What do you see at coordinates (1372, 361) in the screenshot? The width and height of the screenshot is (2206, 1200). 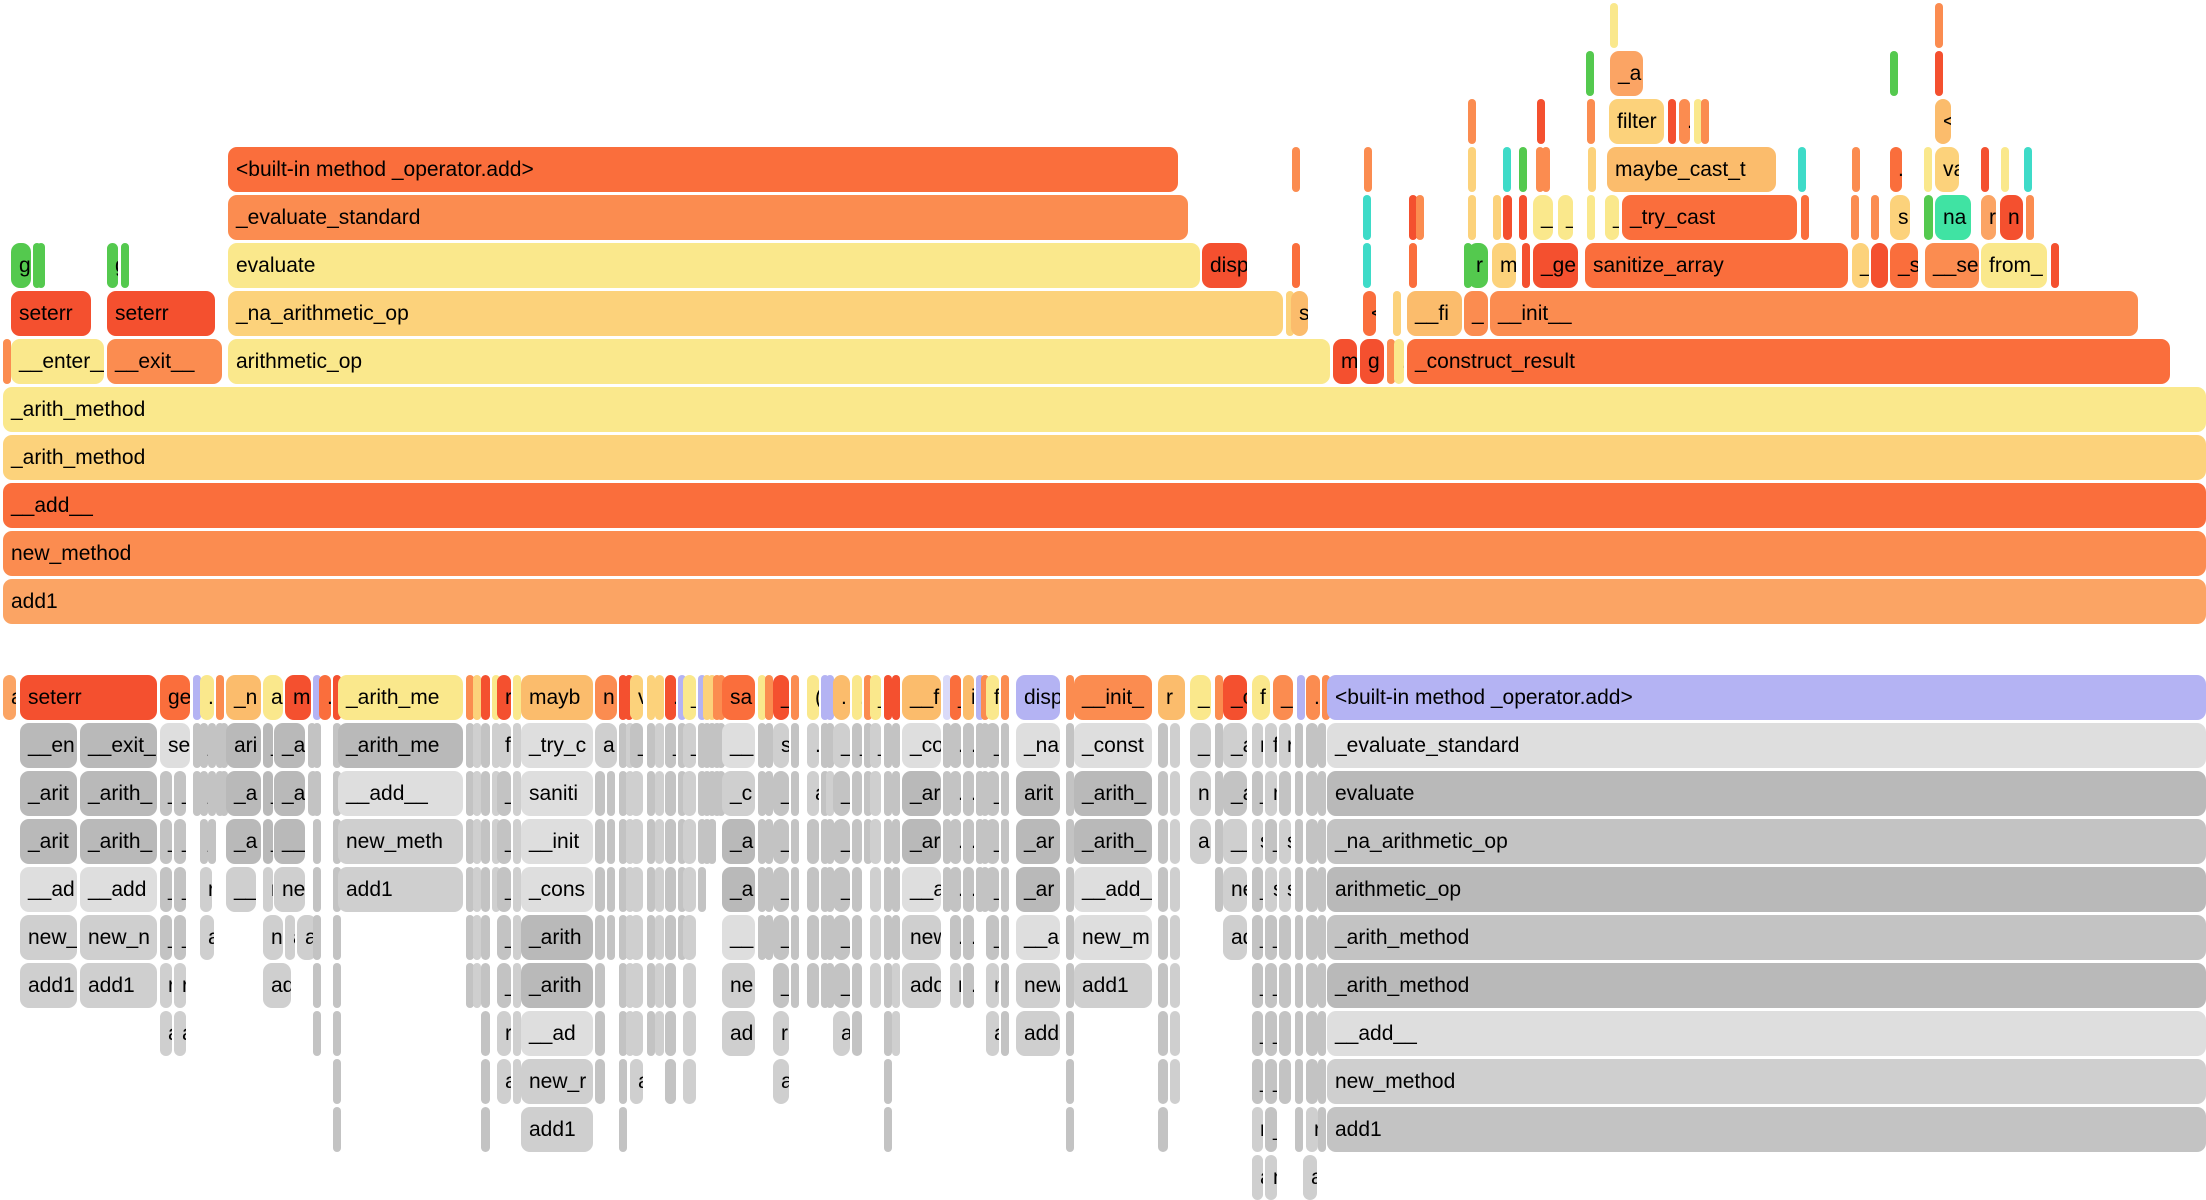 I see `frame-bar: g` at bounding box center [1372, 361].